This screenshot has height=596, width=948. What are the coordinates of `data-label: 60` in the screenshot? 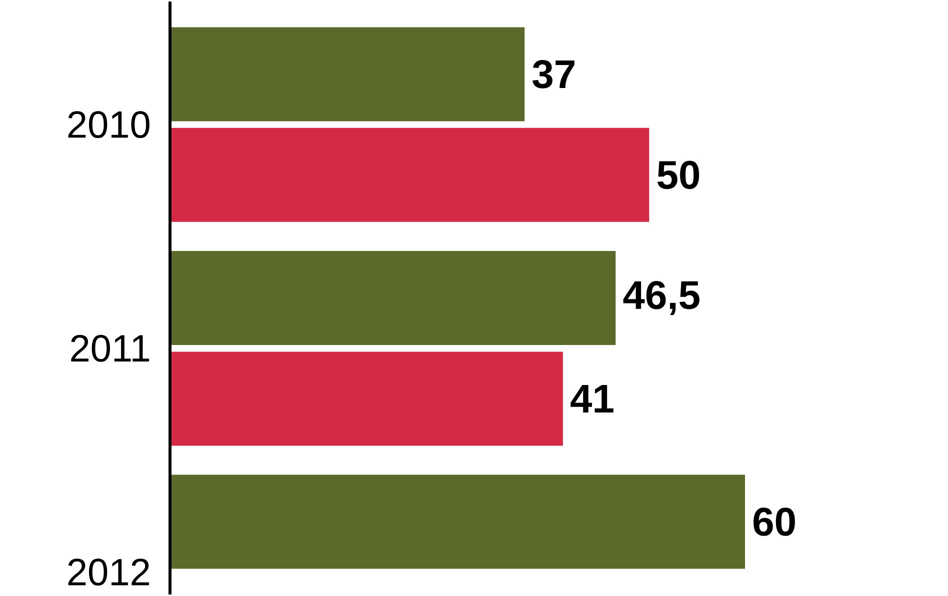 It's located at (774, 522).